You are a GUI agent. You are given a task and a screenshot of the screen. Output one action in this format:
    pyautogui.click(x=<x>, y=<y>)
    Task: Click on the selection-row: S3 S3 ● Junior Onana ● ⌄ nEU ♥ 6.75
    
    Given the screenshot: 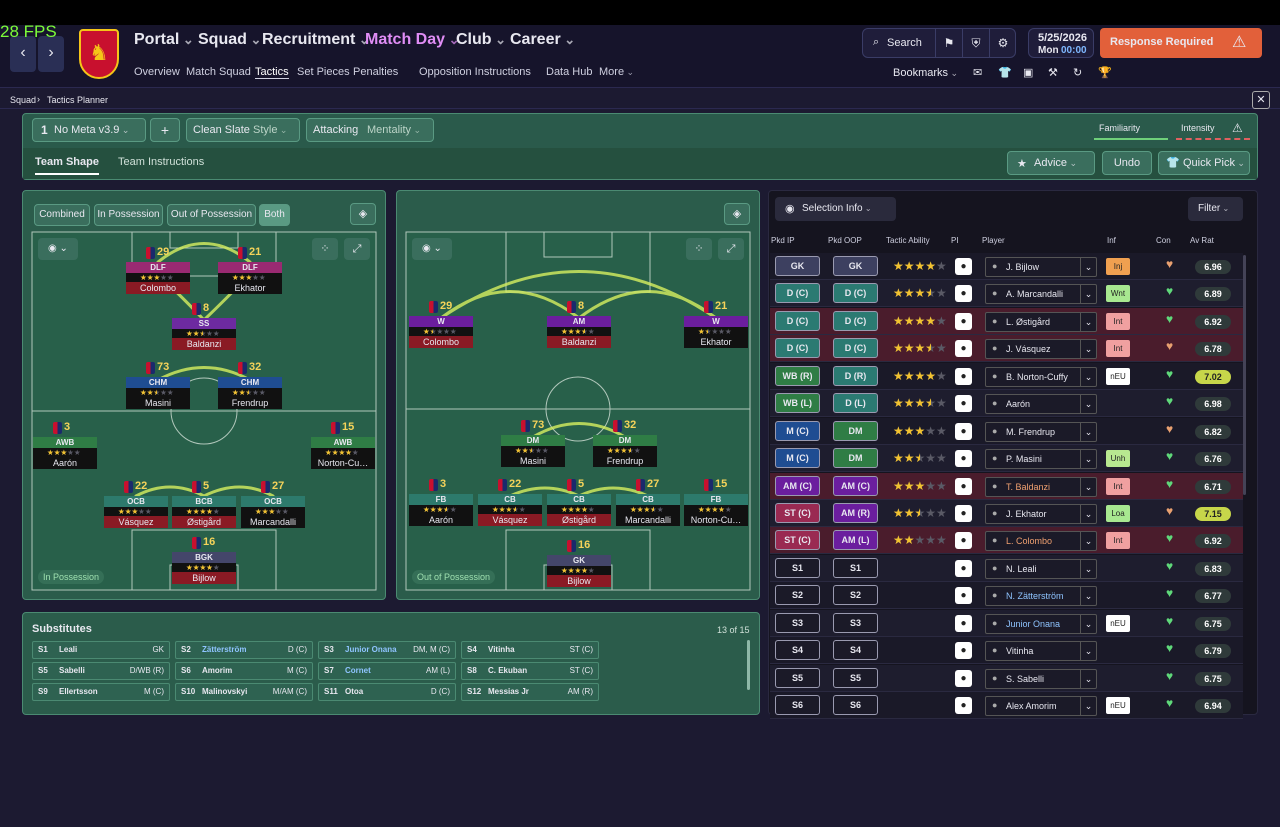 What is the action you would take?
    pyautogui.click(x=1006, y=623)
    